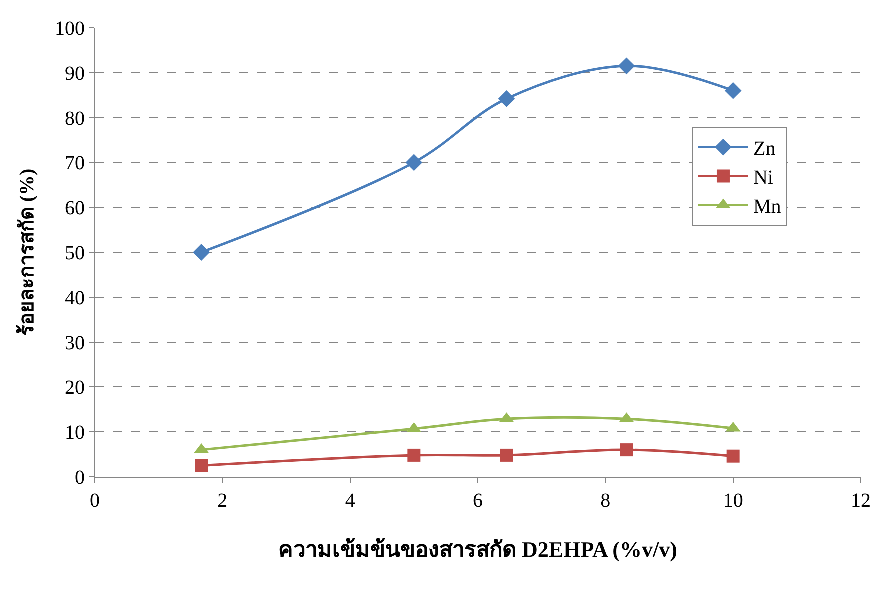 The height and width of the screenshot is (614, 883). What do you see at coordinates (75, 253) in the screenshot?
I see `y-tick-label: 50` at bounding box center [75, 253].